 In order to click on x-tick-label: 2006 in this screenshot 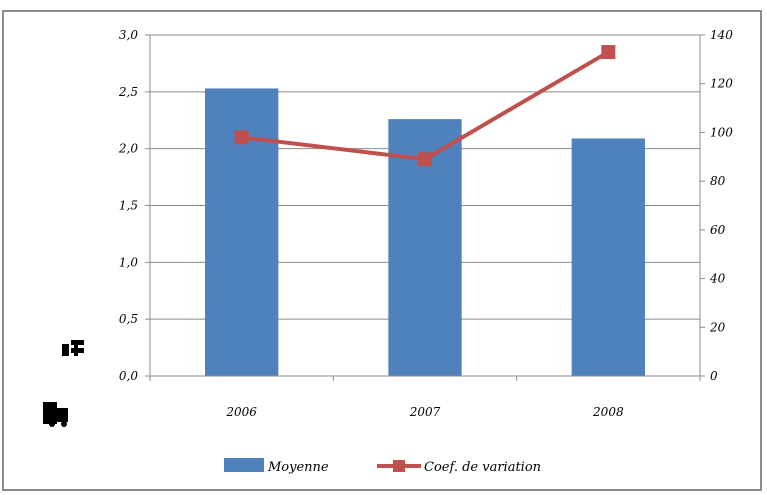, I will do `click(241, 412)`.